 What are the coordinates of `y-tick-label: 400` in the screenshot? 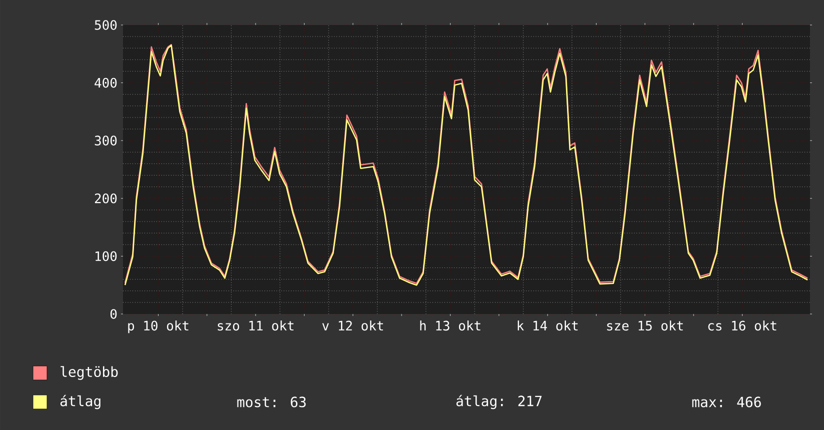 It's located at (105, 83).